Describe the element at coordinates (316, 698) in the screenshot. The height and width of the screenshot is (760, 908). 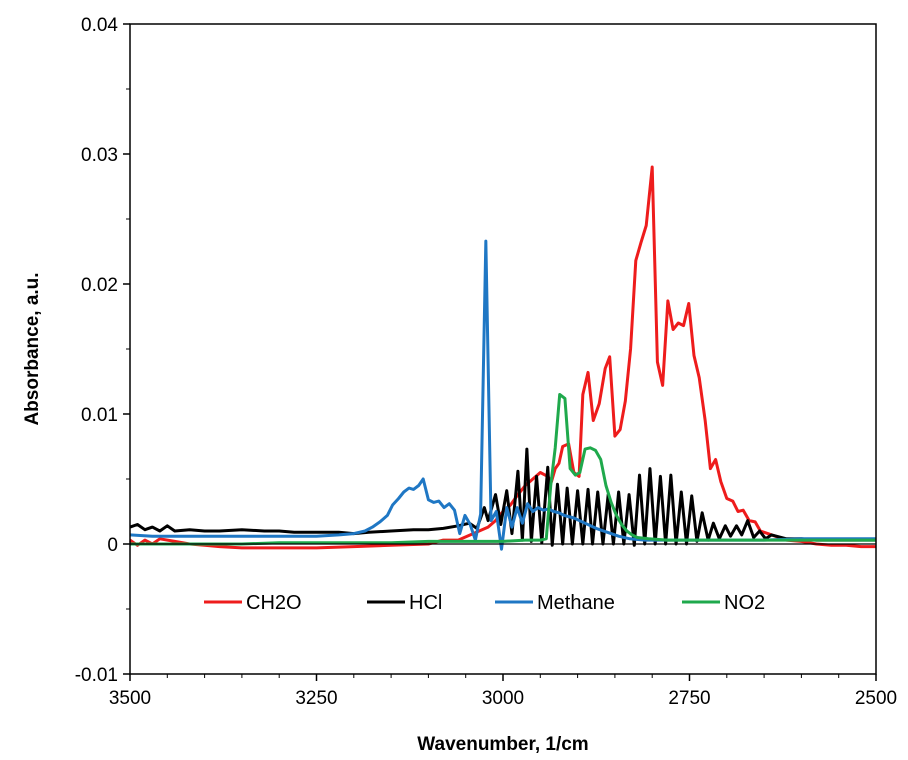
I see `x-tick-label: 3250` at that location.